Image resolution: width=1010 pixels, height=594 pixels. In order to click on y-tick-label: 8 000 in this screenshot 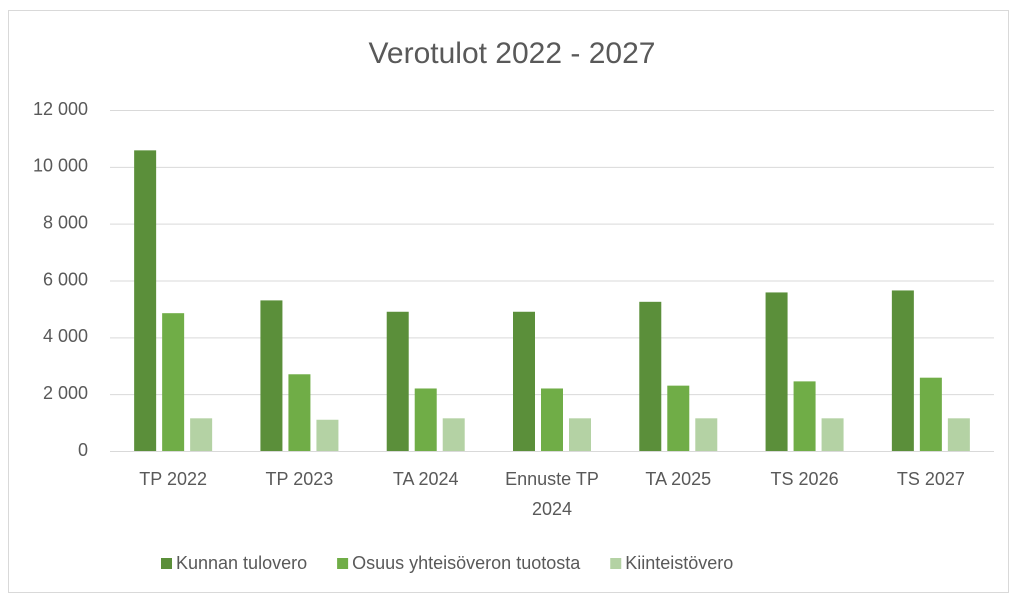, I will do `click(65, 222)`.